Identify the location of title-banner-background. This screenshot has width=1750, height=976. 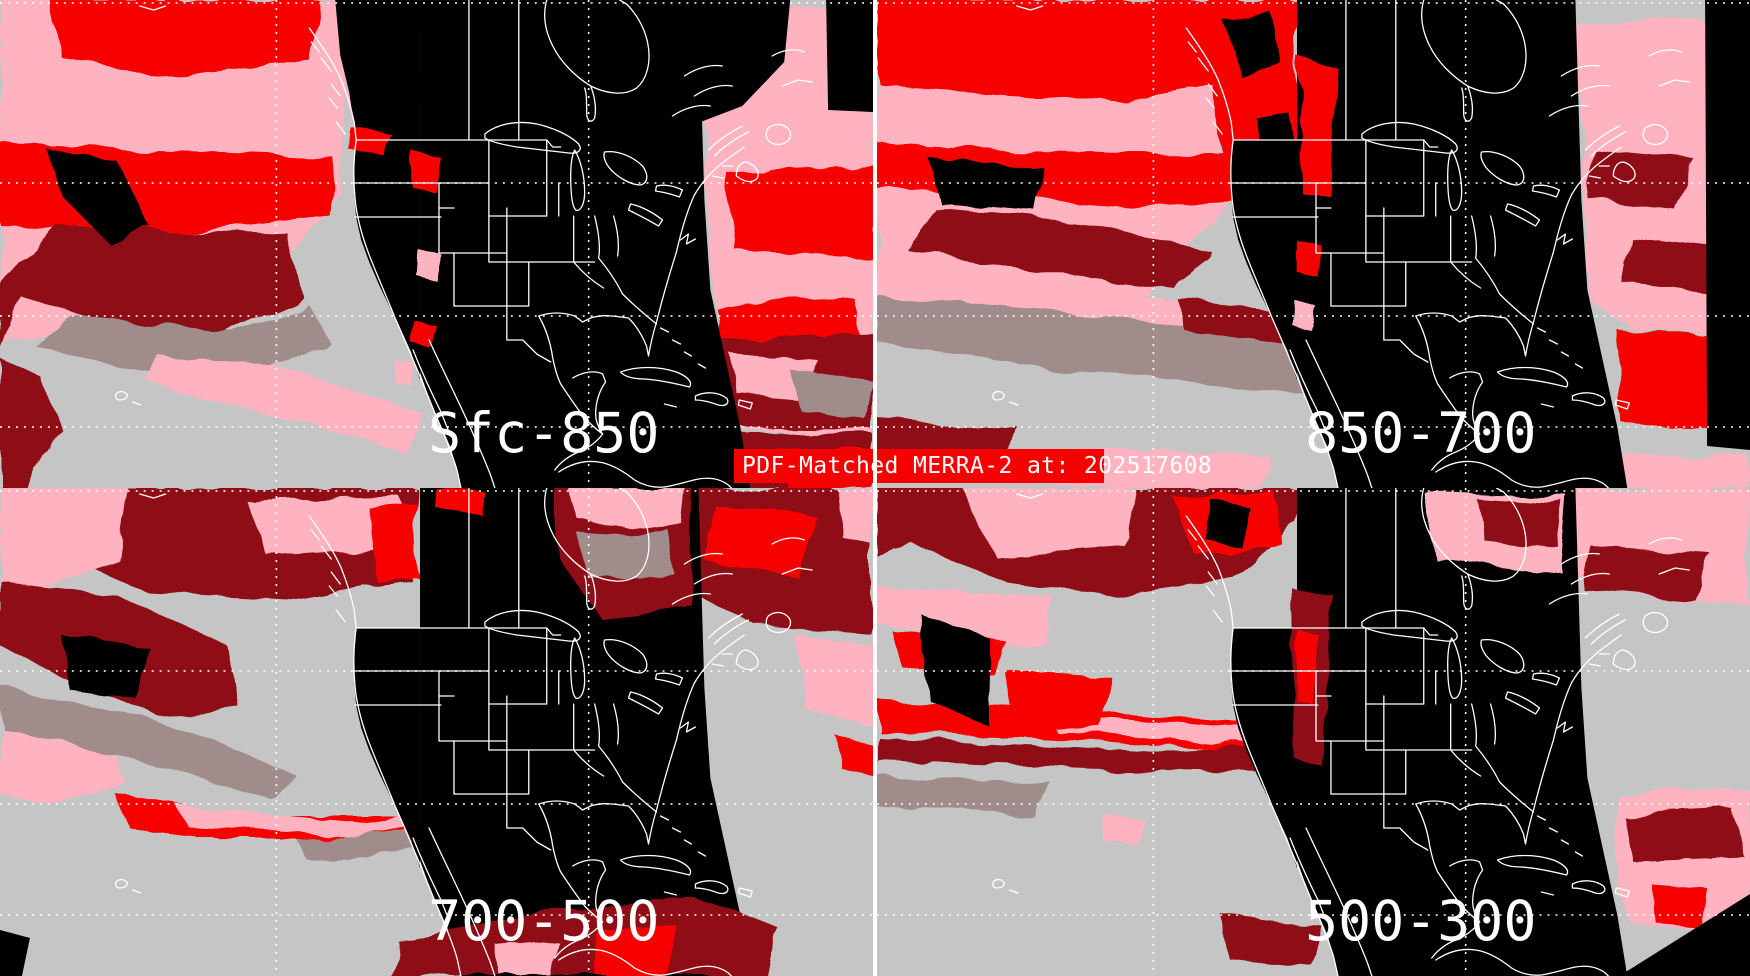
(919, 466).